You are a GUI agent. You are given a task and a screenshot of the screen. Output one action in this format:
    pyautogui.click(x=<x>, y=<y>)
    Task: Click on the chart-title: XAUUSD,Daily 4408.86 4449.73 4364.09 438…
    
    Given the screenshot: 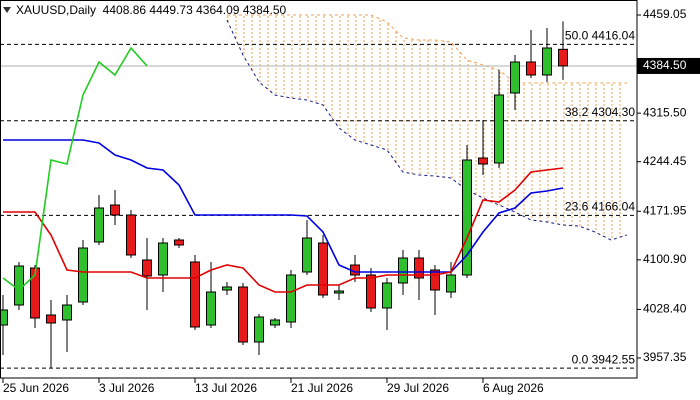 What is the action you would take?
    pyautogui.click(x=151, y=10)
    